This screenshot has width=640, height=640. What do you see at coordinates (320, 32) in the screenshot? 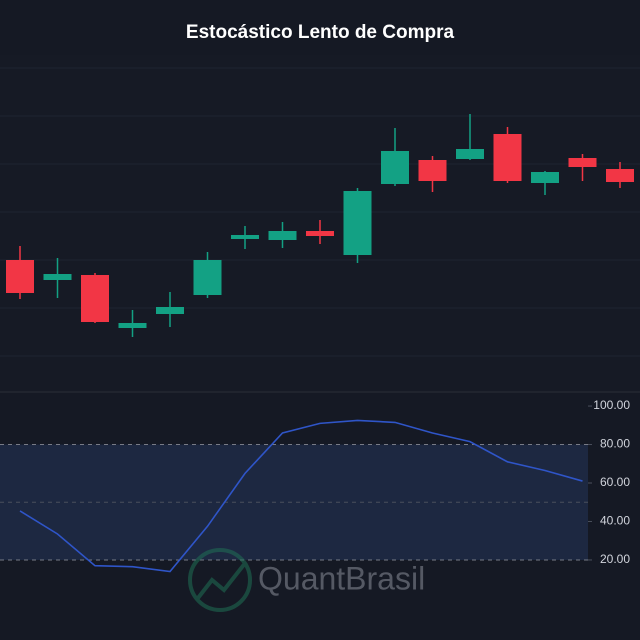
I see `chart-title: Estocástico Lento de Compra` at bounding box center [320, 32].